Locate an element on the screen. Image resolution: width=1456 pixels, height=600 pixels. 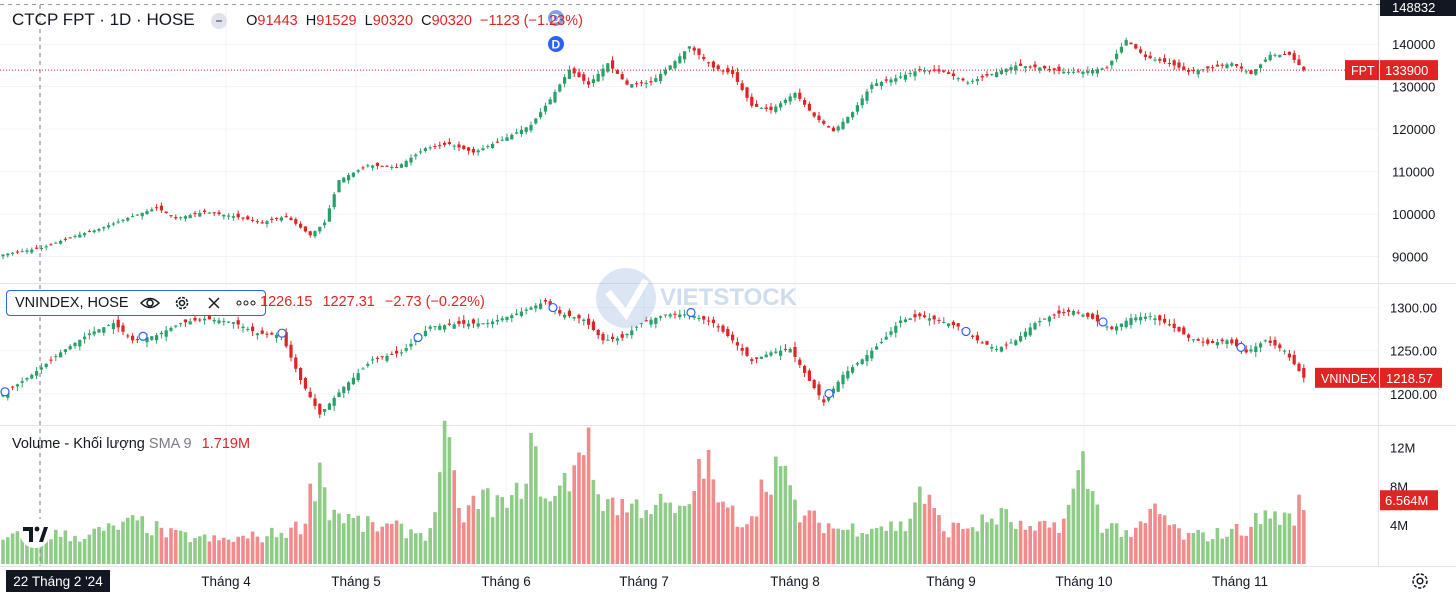
indicator-legend: VNINDEX, HOSE is located at coordinates (136, 303).